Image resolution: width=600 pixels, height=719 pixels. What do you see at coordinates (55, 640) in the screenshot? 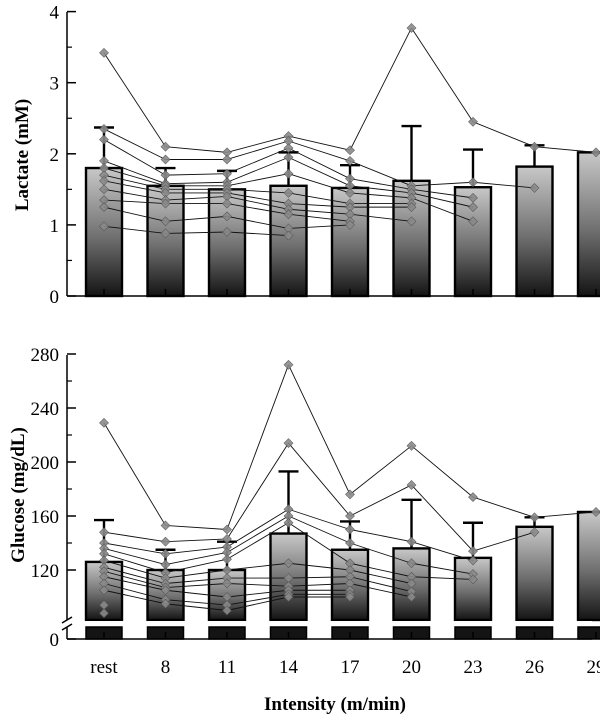
I see `glucose-y-tick-label: 0` at bounding box center [55, 640].